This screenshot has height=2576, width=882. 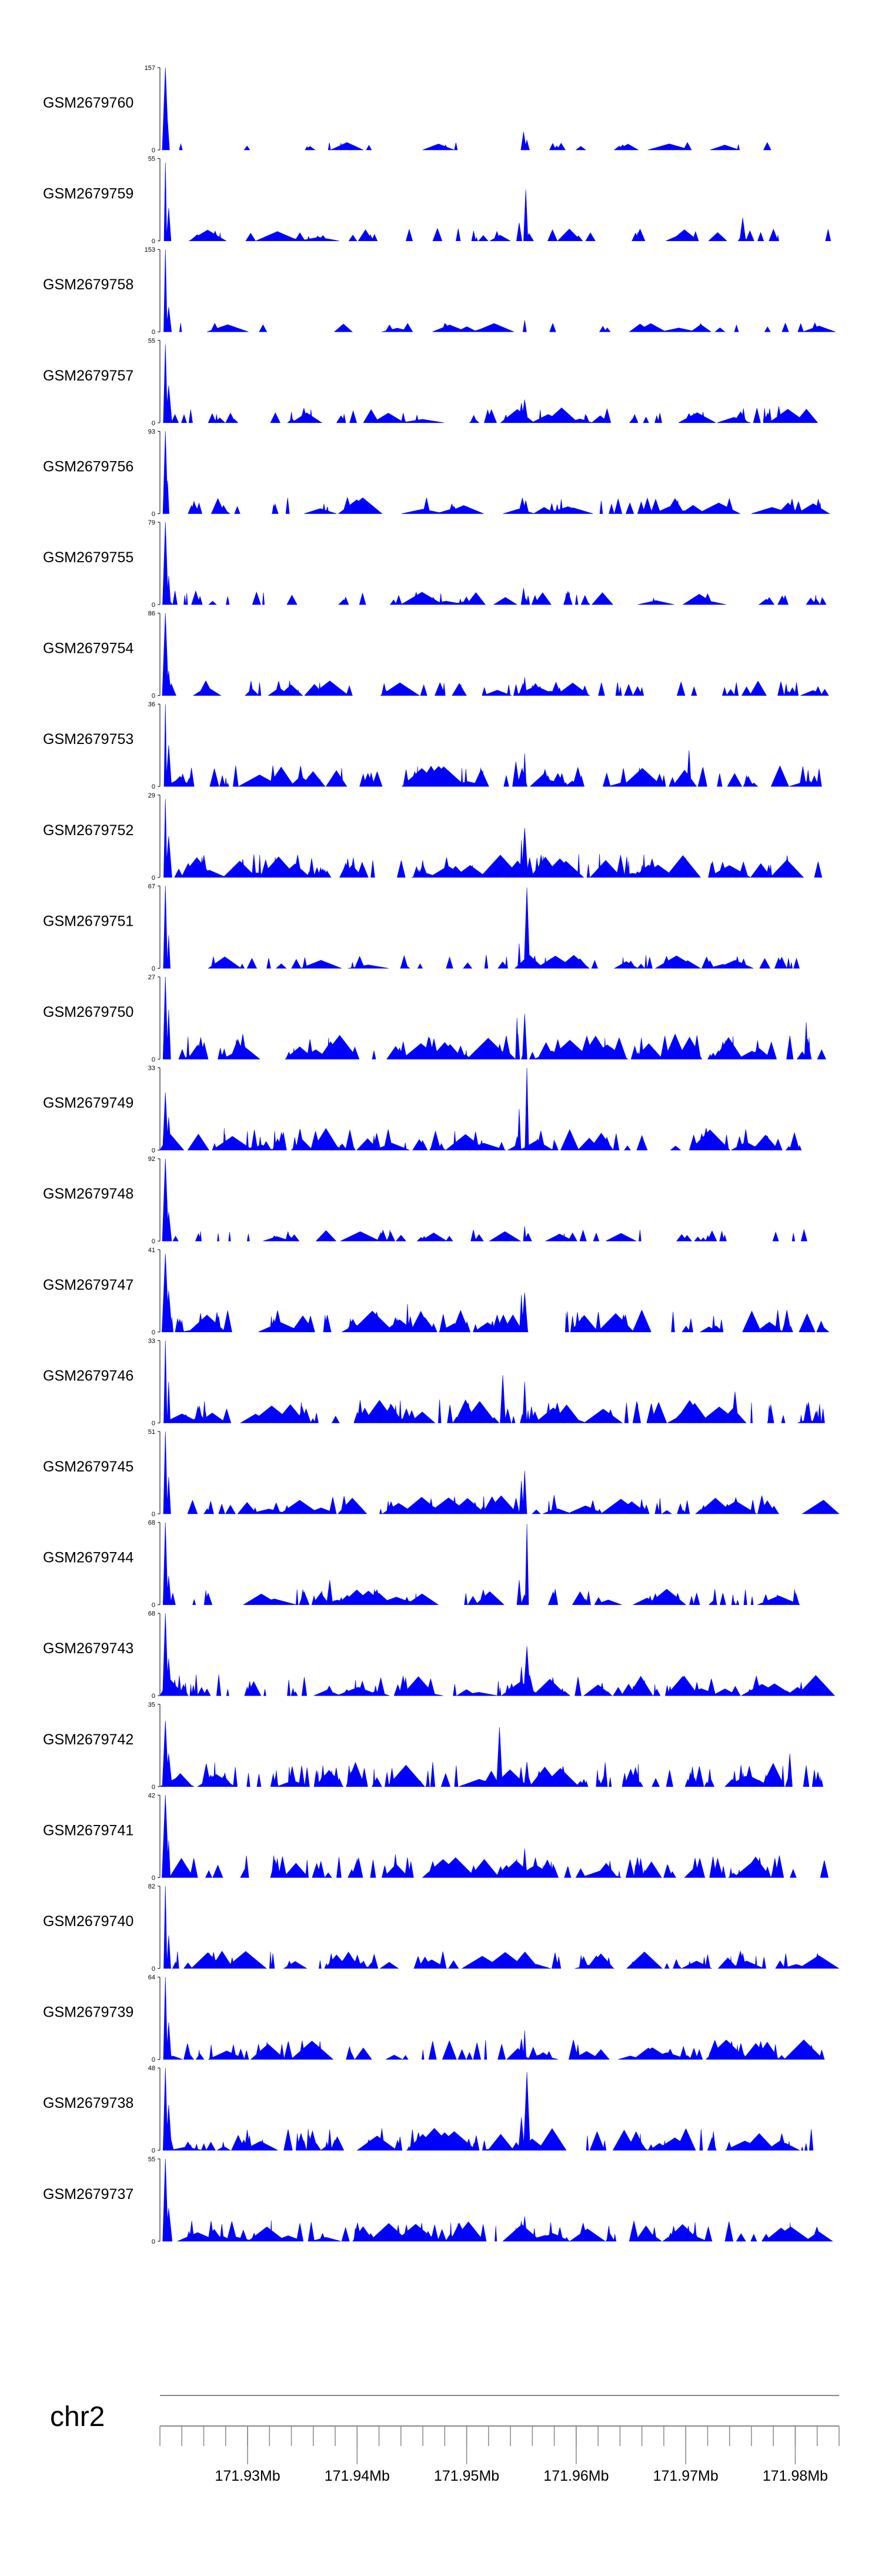 What do you see at coordinates (88, 1558) in the screenshot?
I see `track-label: GSM2679744` at bounding box center [88, 1558].